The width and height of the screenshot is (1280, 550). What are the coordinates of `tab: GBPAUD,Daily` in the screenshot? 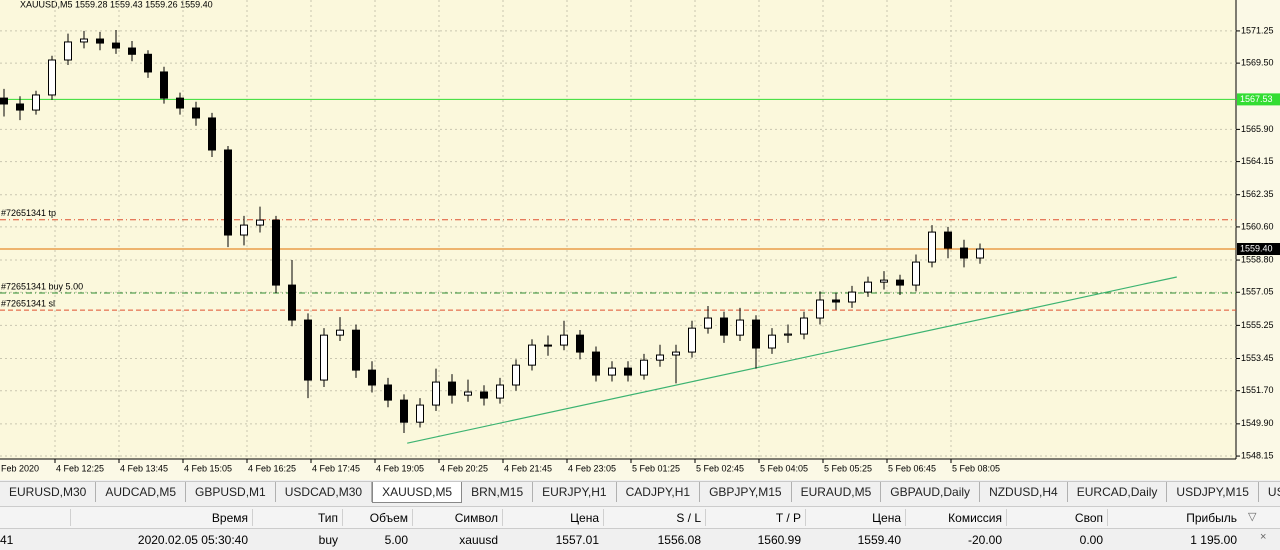 It's located at (931, 492).